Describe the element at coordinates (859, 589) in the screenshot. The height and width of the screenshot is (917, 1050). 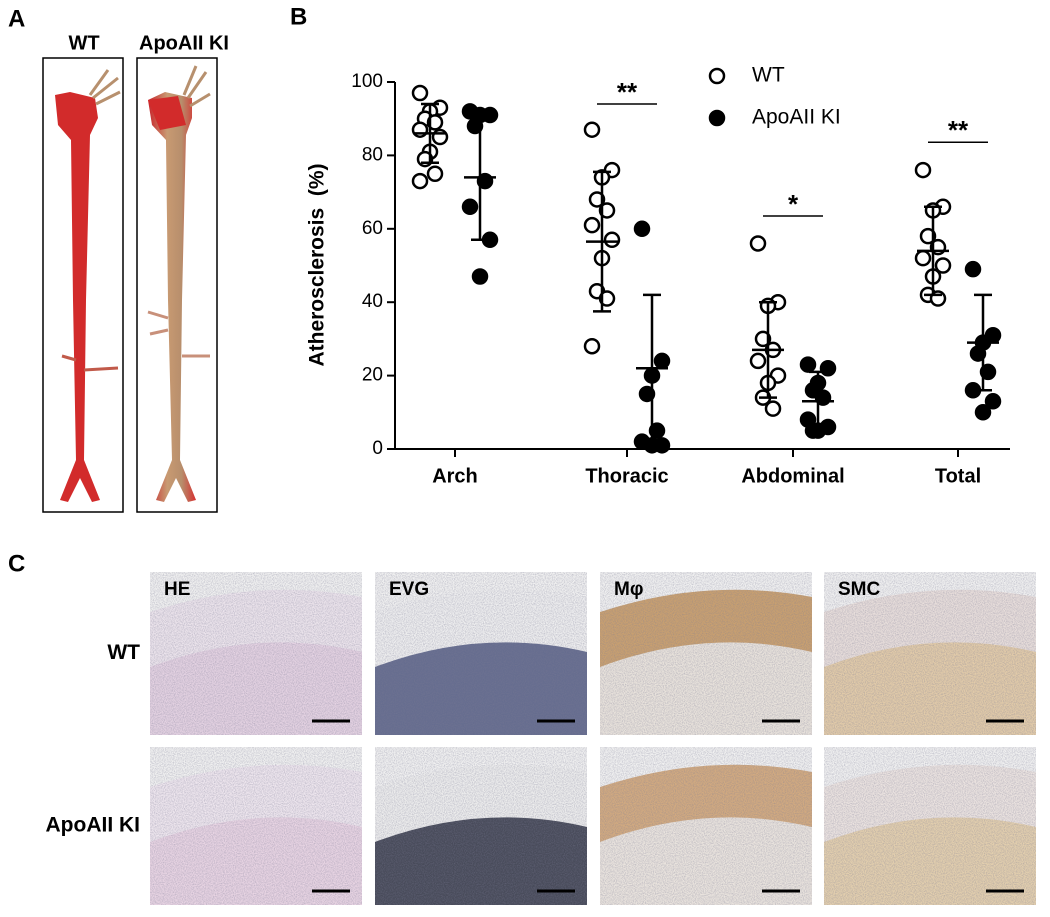
I see `column-label: SMC` at that location.